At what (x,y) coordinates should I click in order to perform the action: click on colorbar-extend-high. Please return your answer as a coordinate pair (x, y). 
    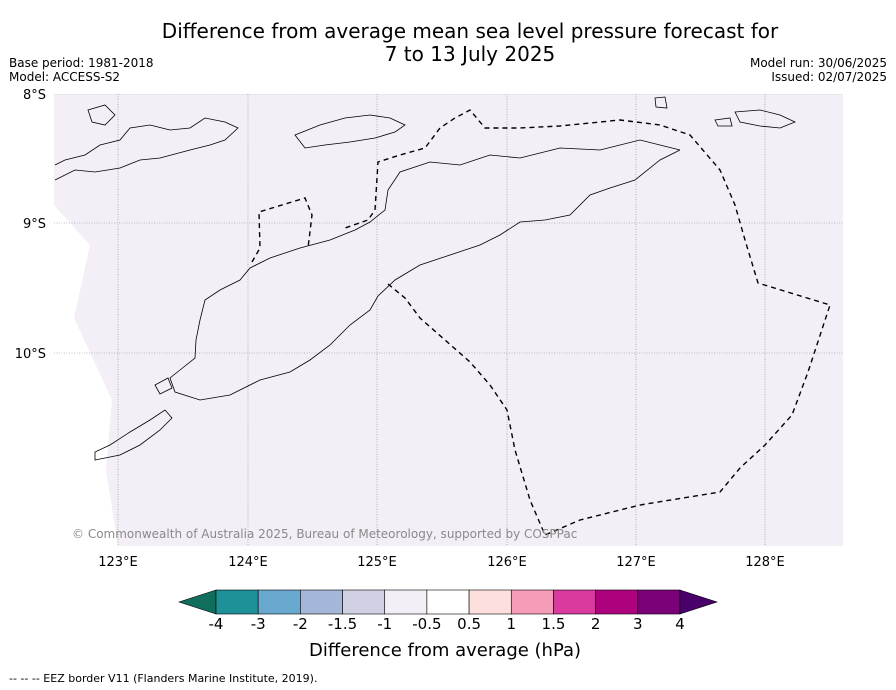
    Looking at the image, I should click on (698, 602).